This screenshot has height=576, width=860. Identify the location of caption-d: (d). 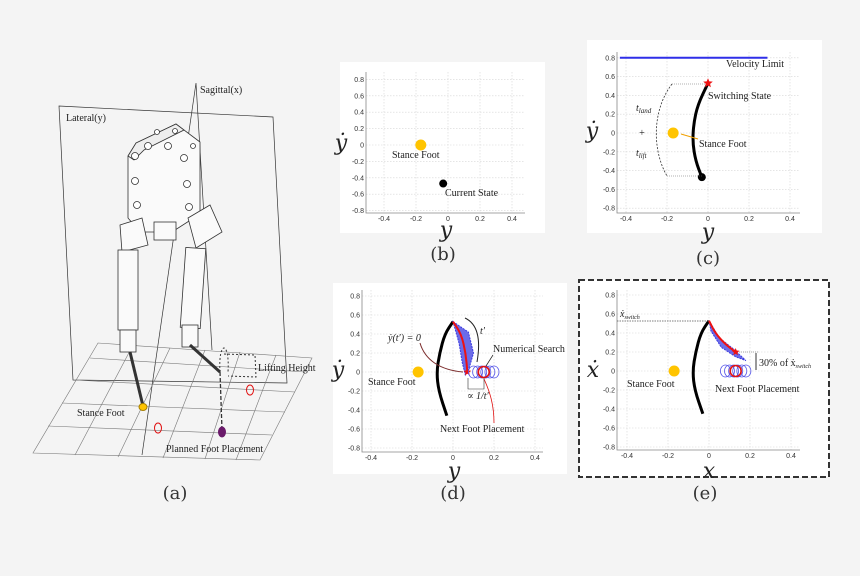
(453, 493).